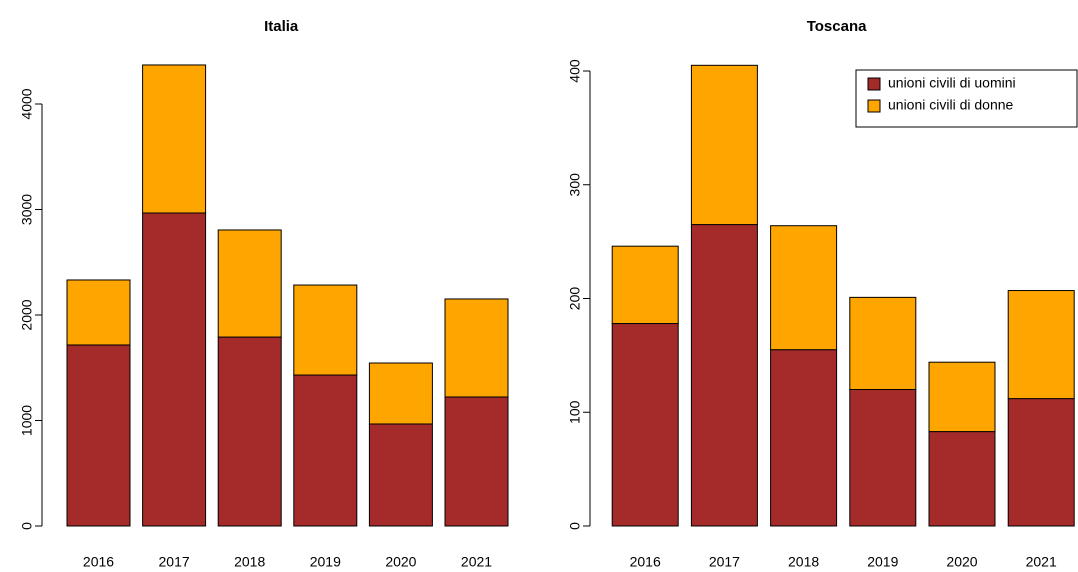 The image size is (1078, 572). What do you see at coordinates (27, 103) in the screenshot?
I see `y-tick-label: 4000` at bounding box center [27, 103].